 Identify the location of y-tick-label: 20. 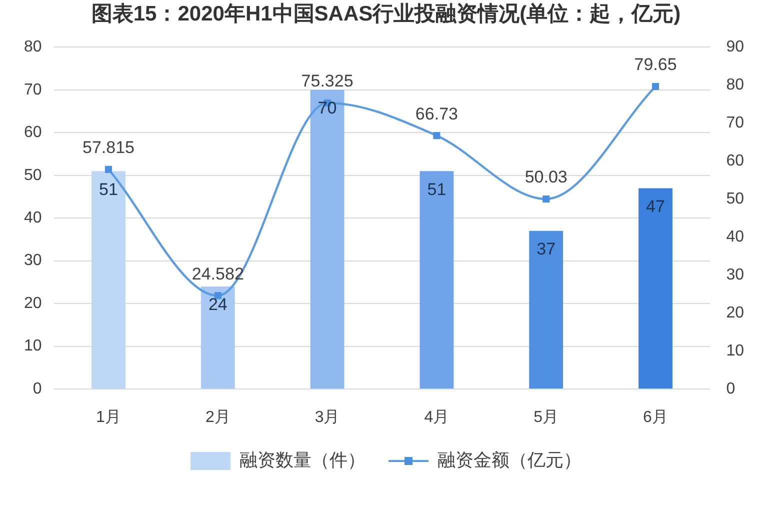
(33, 303).